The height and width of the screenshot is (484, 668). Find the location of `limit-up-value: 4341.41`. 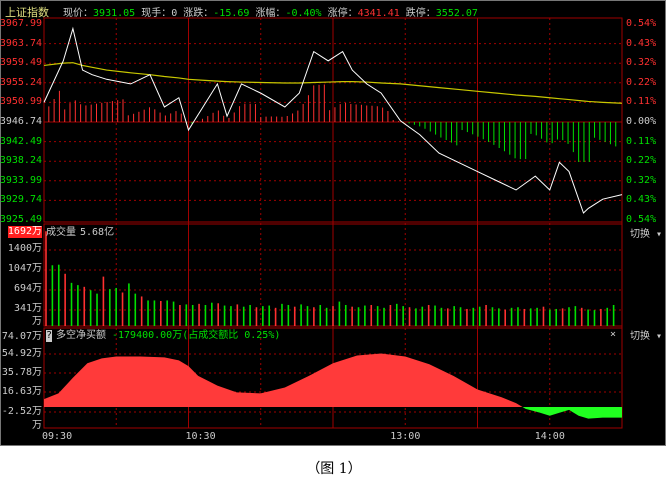

limit-up-value: 4341.41 is located at coordinates (378, 13).